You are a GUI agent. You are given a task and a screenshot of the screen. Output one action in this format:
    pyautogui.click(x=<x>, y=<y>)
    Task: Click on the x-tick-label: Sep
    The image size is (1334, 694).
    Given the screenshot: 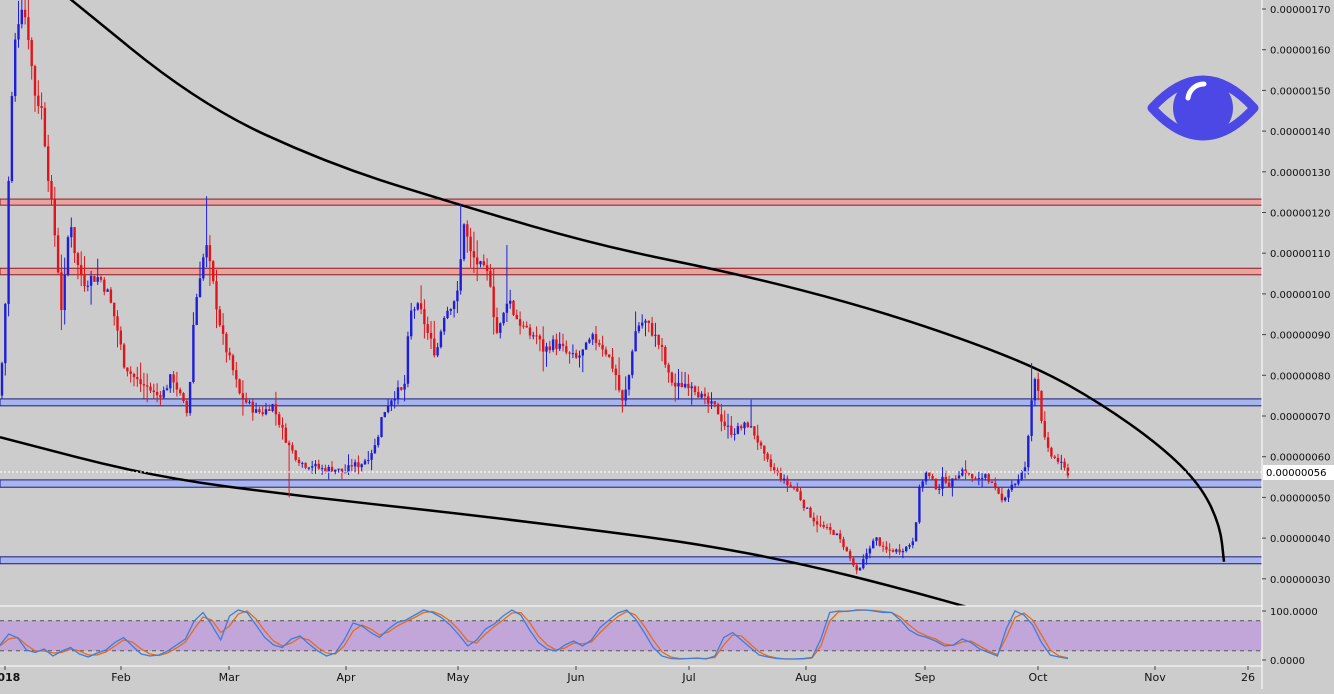 What is the action you would take?
    pyautogui.click(x=925, y=677)
    